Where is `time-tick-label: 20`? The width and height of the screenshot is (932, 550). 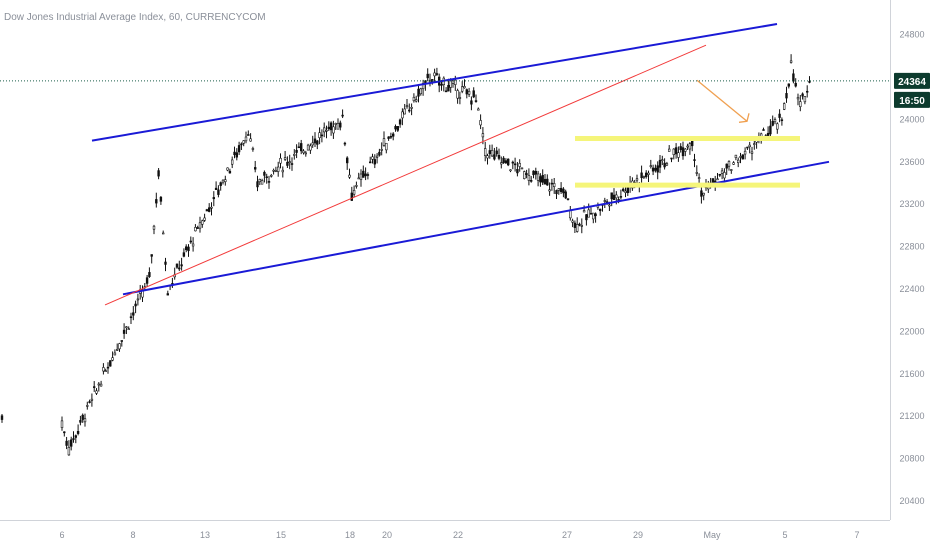
time-tick-label: 20 is located at coordinates (387, 535).